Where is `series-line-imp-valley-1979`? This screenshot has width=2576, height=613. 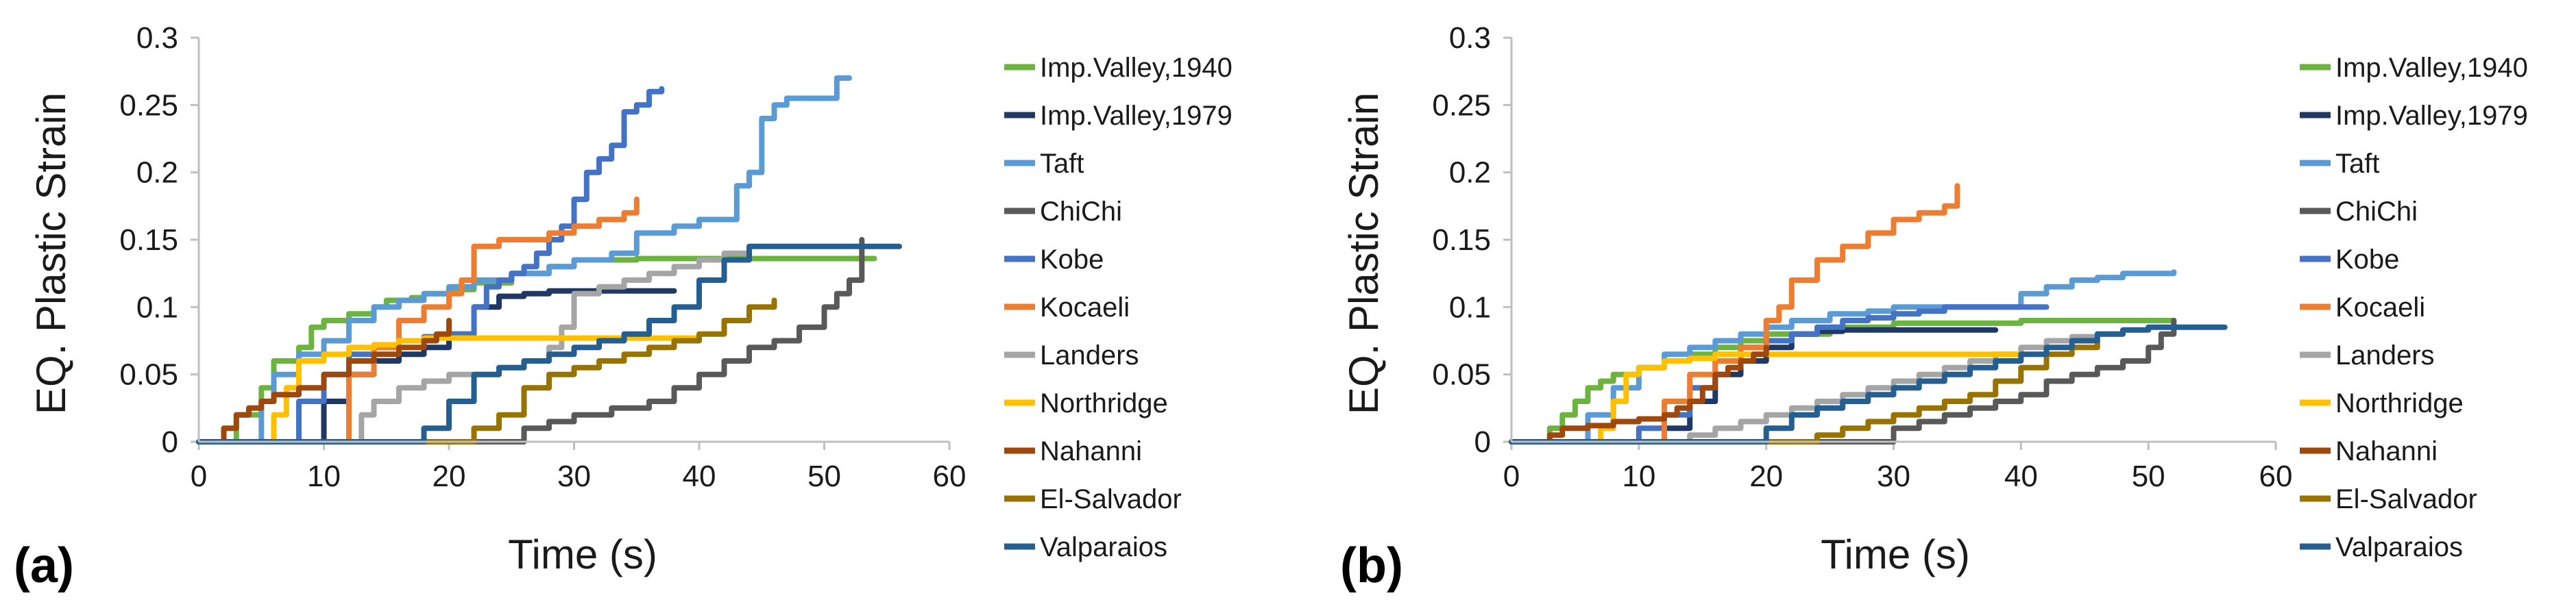 series-line-imp-valley-1979 is located at coordinates (436, 366).